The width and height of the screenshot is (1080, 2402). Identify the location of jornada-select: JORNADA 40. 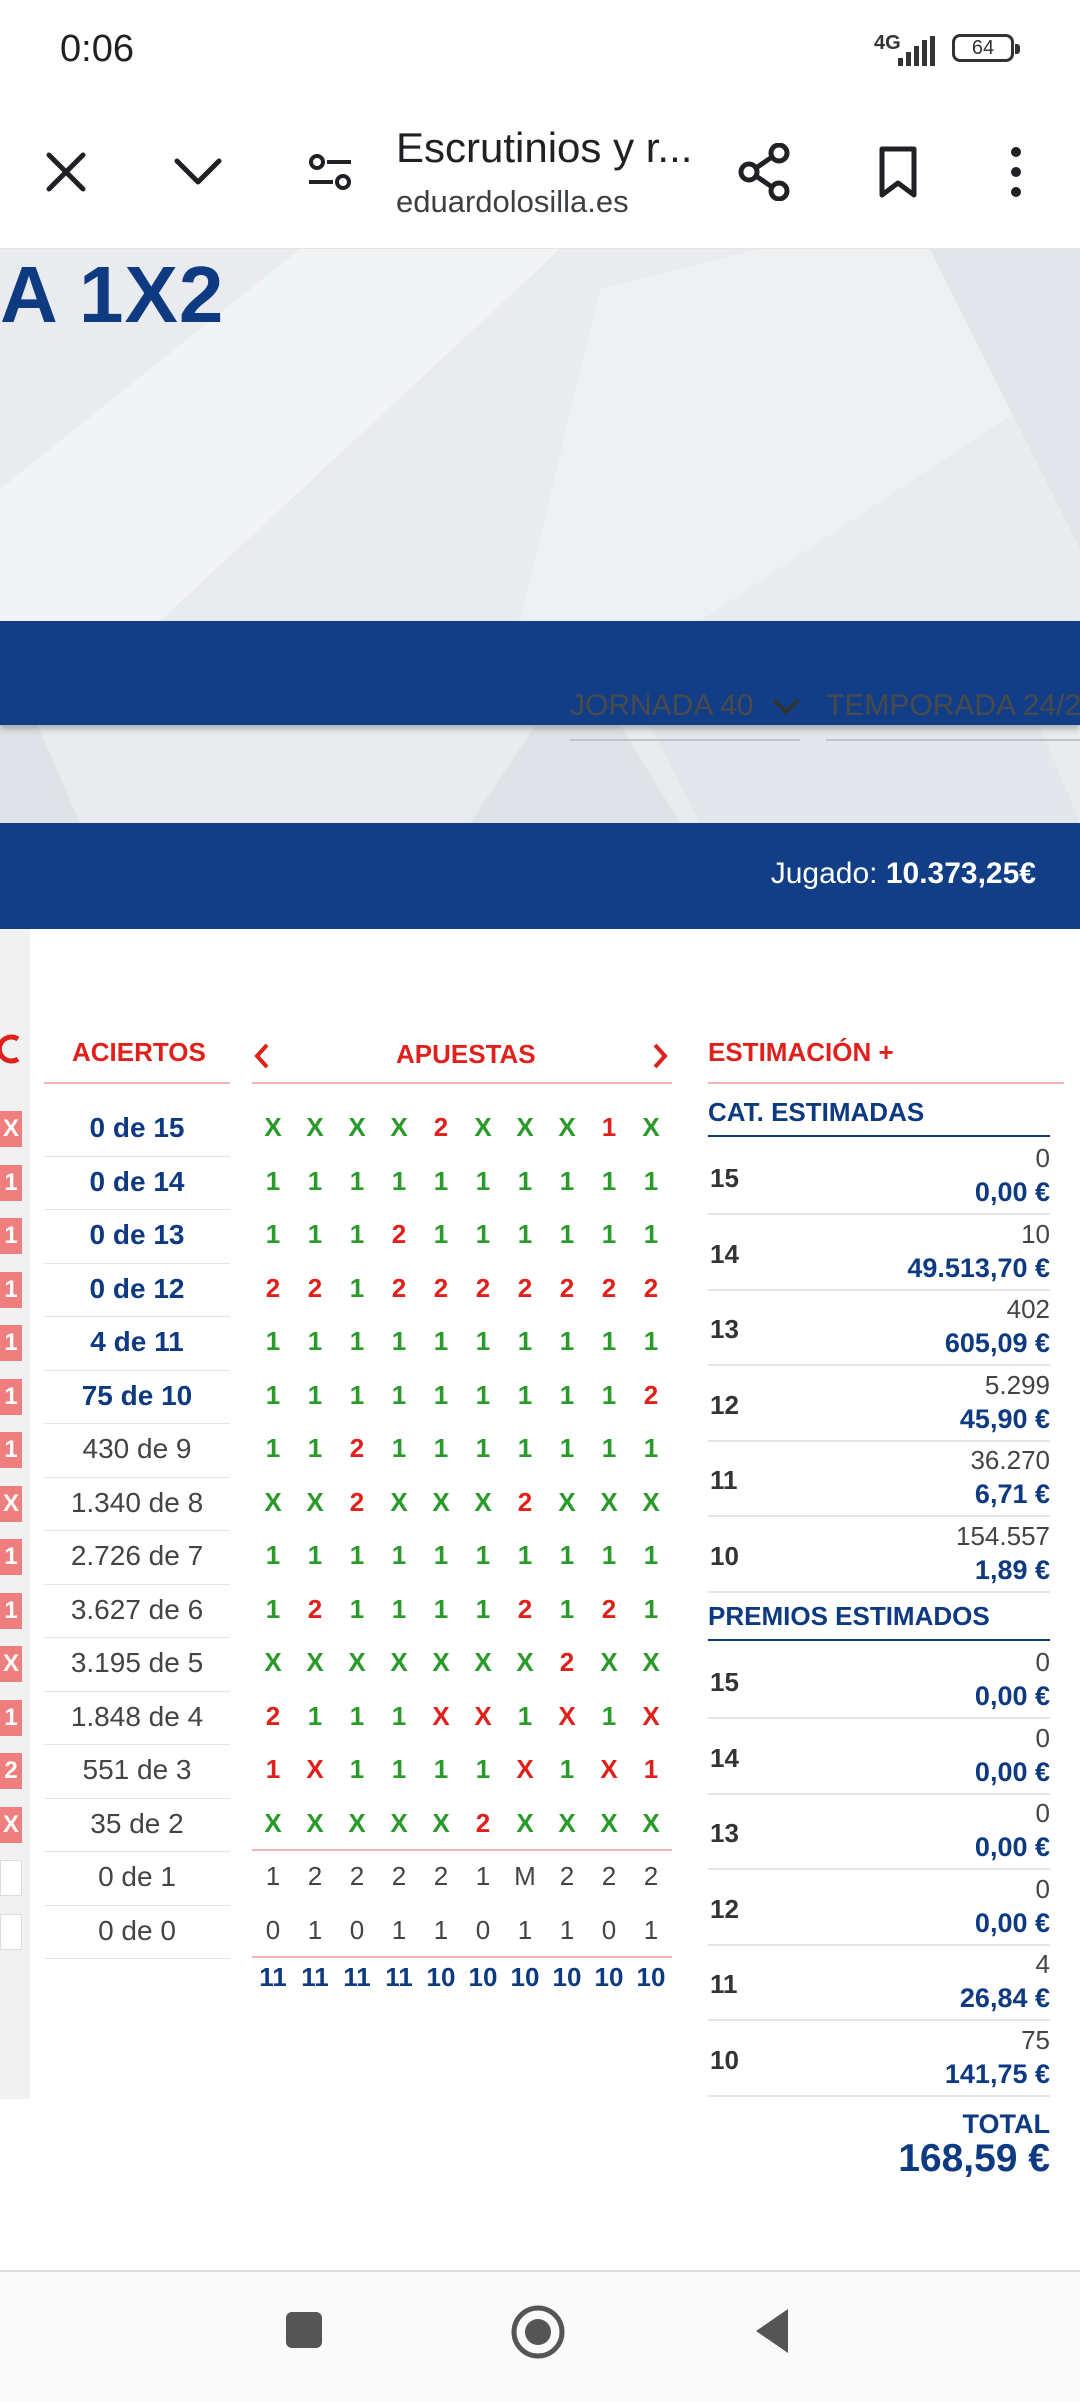
(685, 715).